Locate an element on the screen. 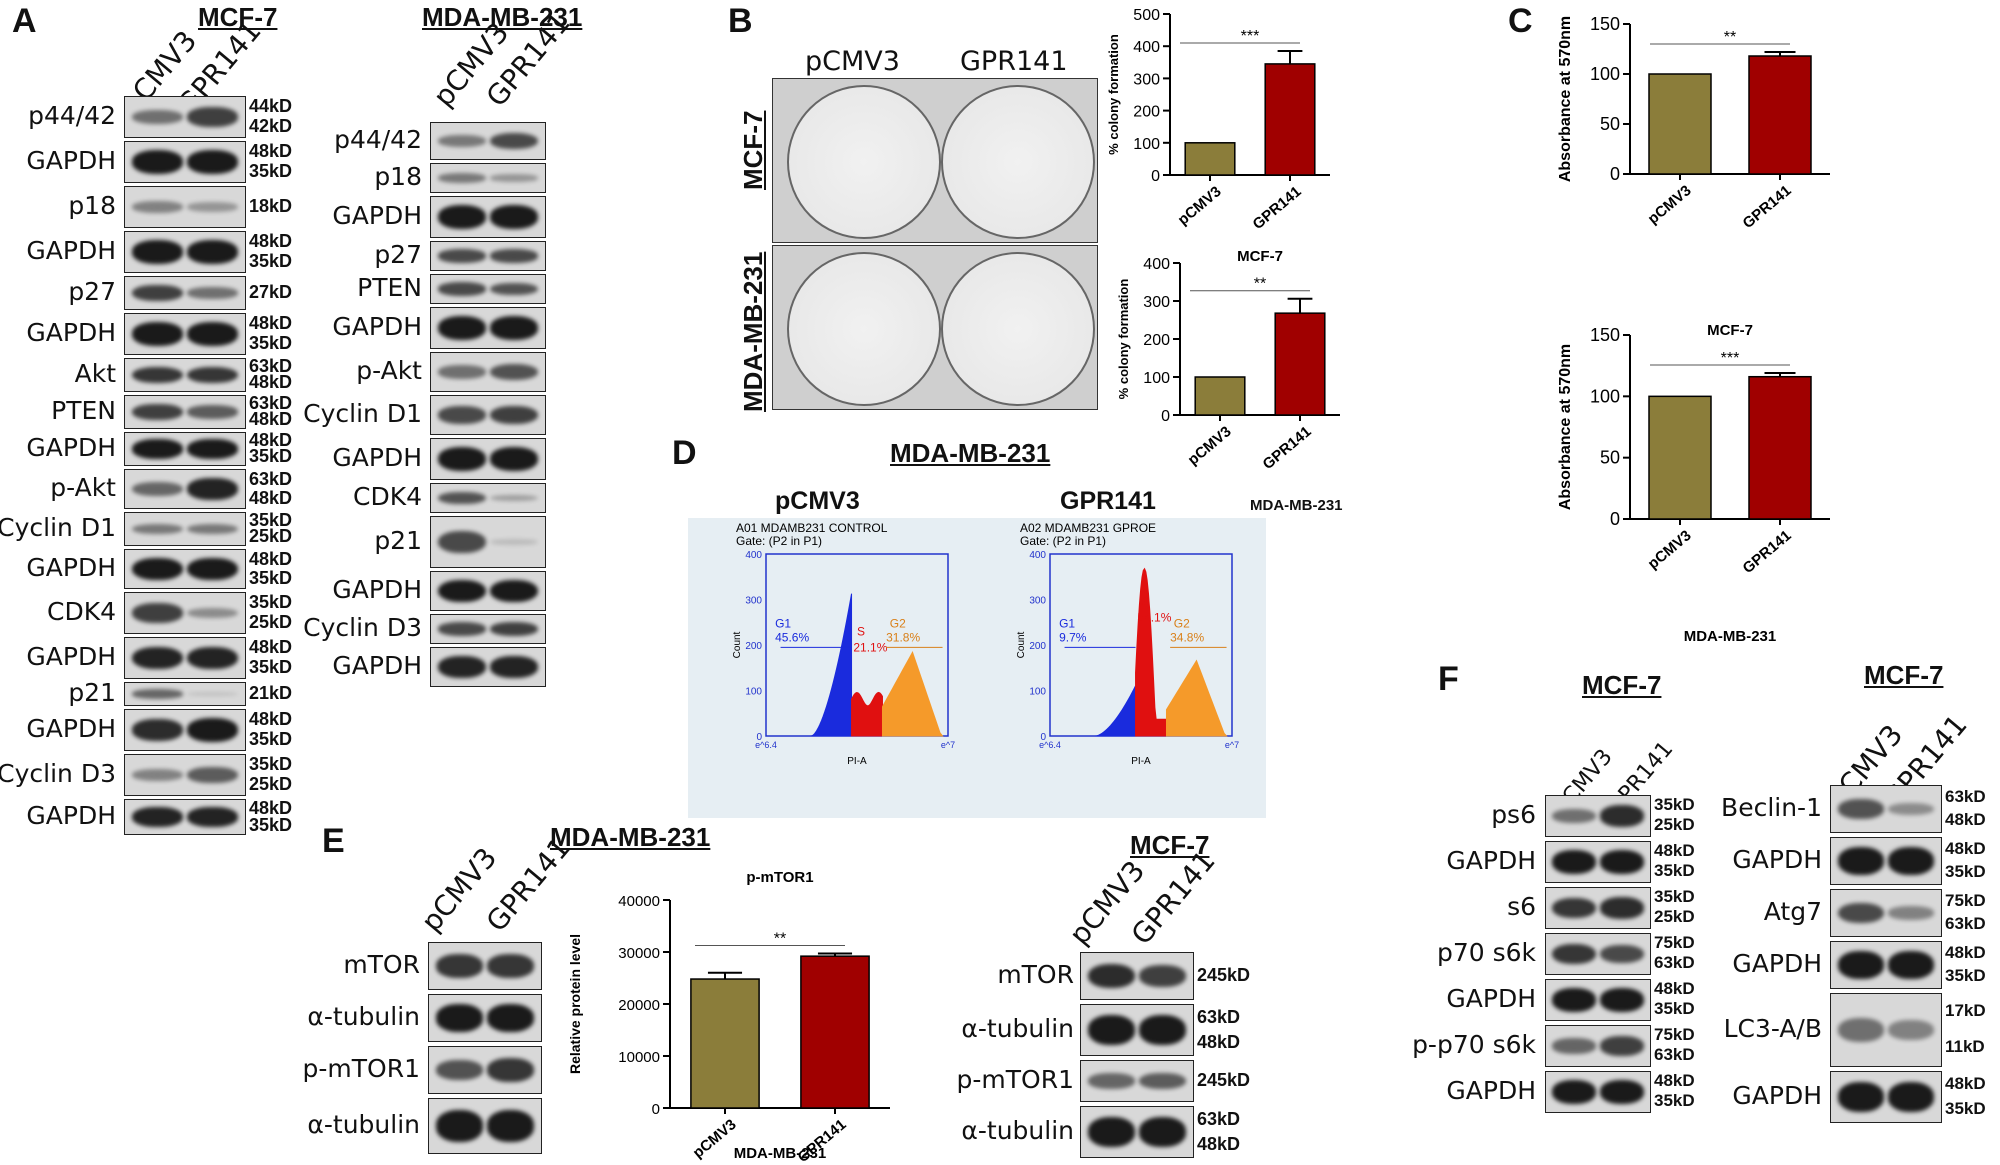  facs-gate: Gate: (P2 in P1) is located at coordinates (1063, 541).